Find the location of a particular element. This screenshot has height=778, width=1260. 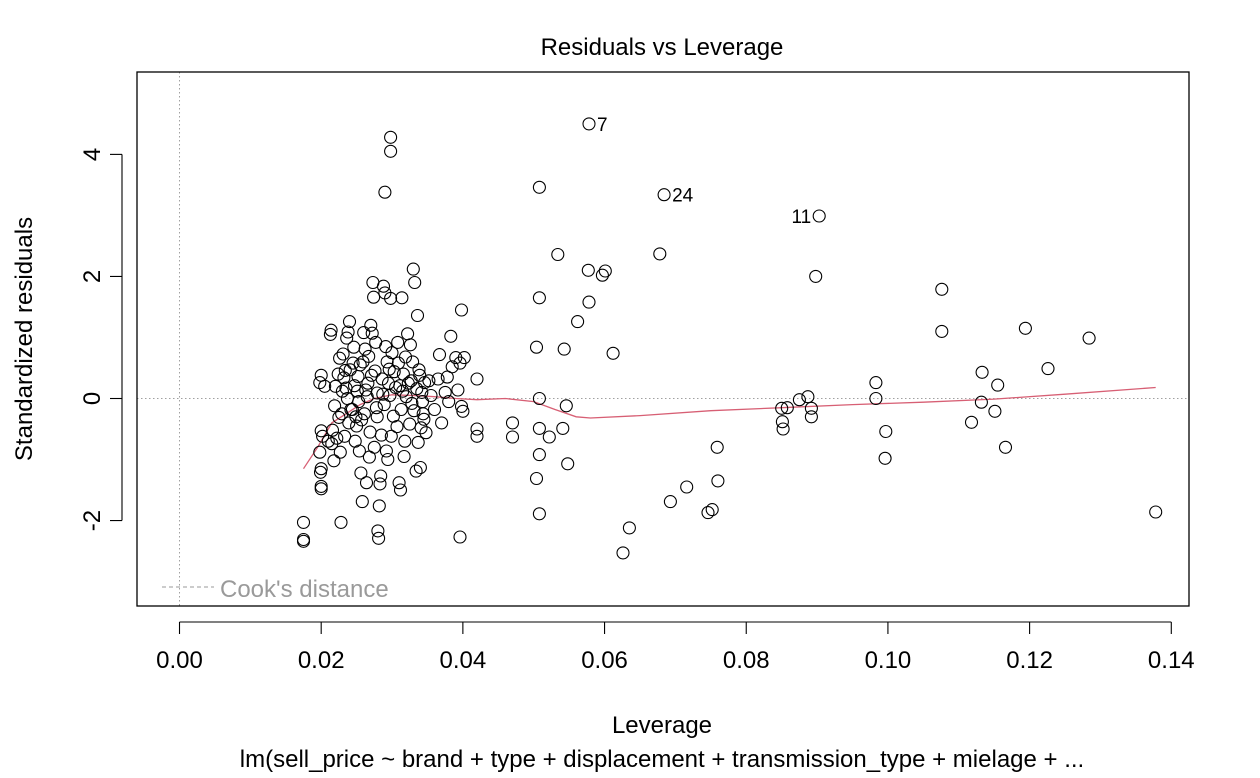

x-tick-label: 0.14 is located at coordinates (1171, 660).